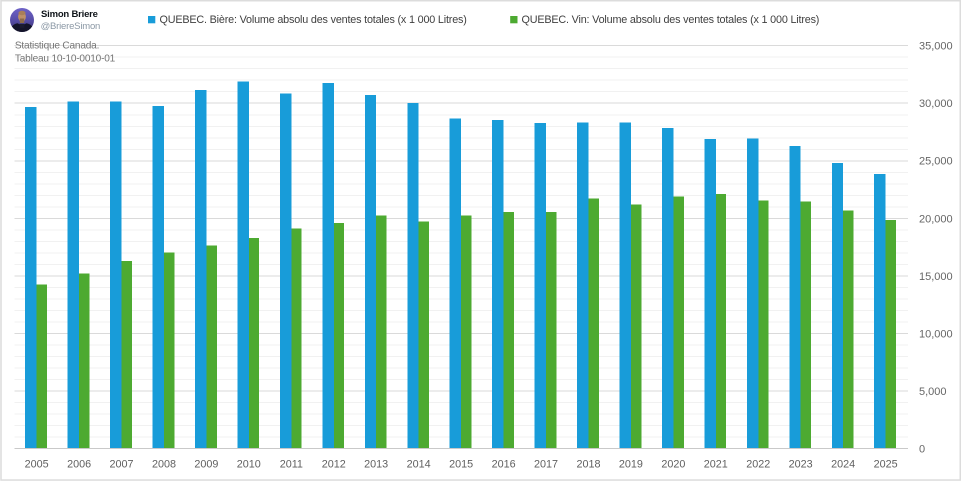  What do you see at coordinates (886, 464) in the screenshot?
I see `svg-text: 2025` at bounding box center [886, 464].